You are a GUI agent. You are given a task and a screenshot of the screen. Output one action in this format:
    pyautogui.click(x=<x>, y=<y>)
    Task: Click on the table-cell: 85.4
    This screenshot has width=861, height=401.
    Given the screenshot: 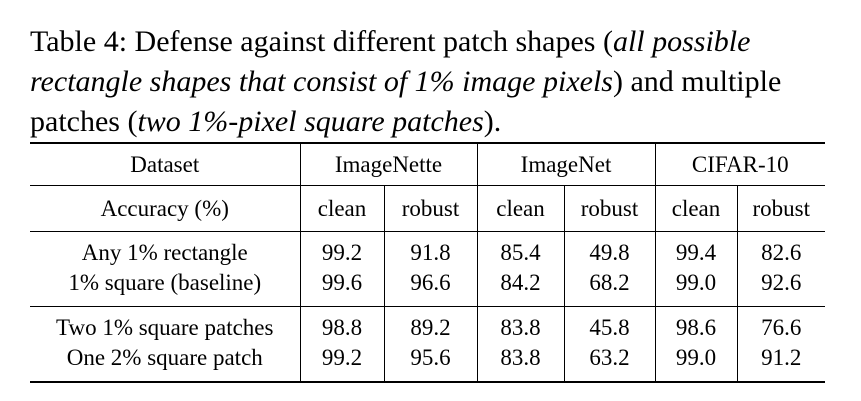 What is the action you would take?
    pyautogui.click(x=520, y=249)
    